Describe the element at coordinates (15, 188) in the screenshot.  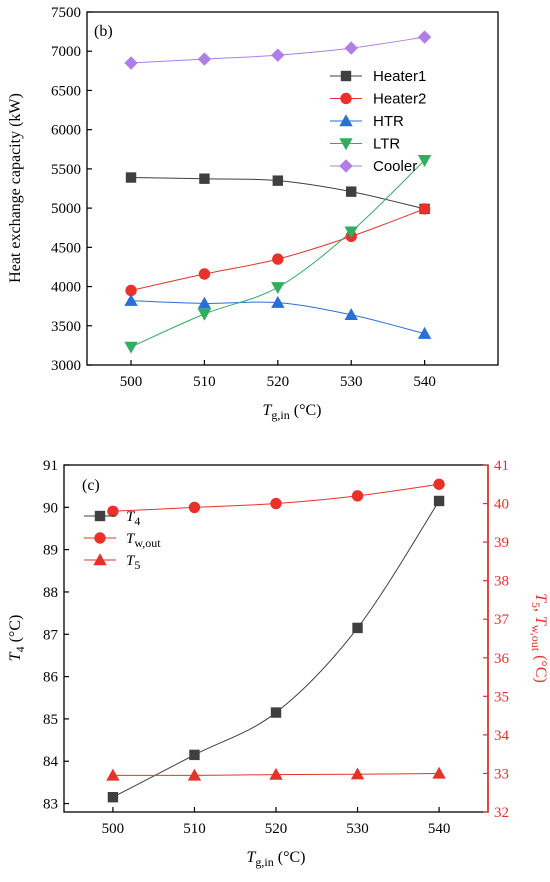
I see `y-axis-label-b: Heat exchange capacity (kW)` at that location.